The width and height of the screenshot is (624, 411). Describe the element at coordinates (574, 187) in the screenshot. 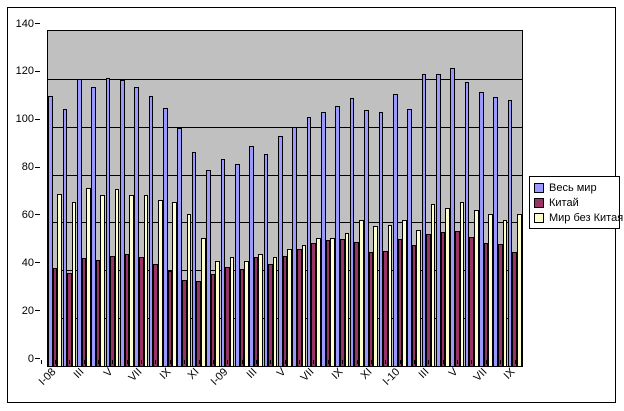

I see `legend-item-world: Весь мир` at that location.